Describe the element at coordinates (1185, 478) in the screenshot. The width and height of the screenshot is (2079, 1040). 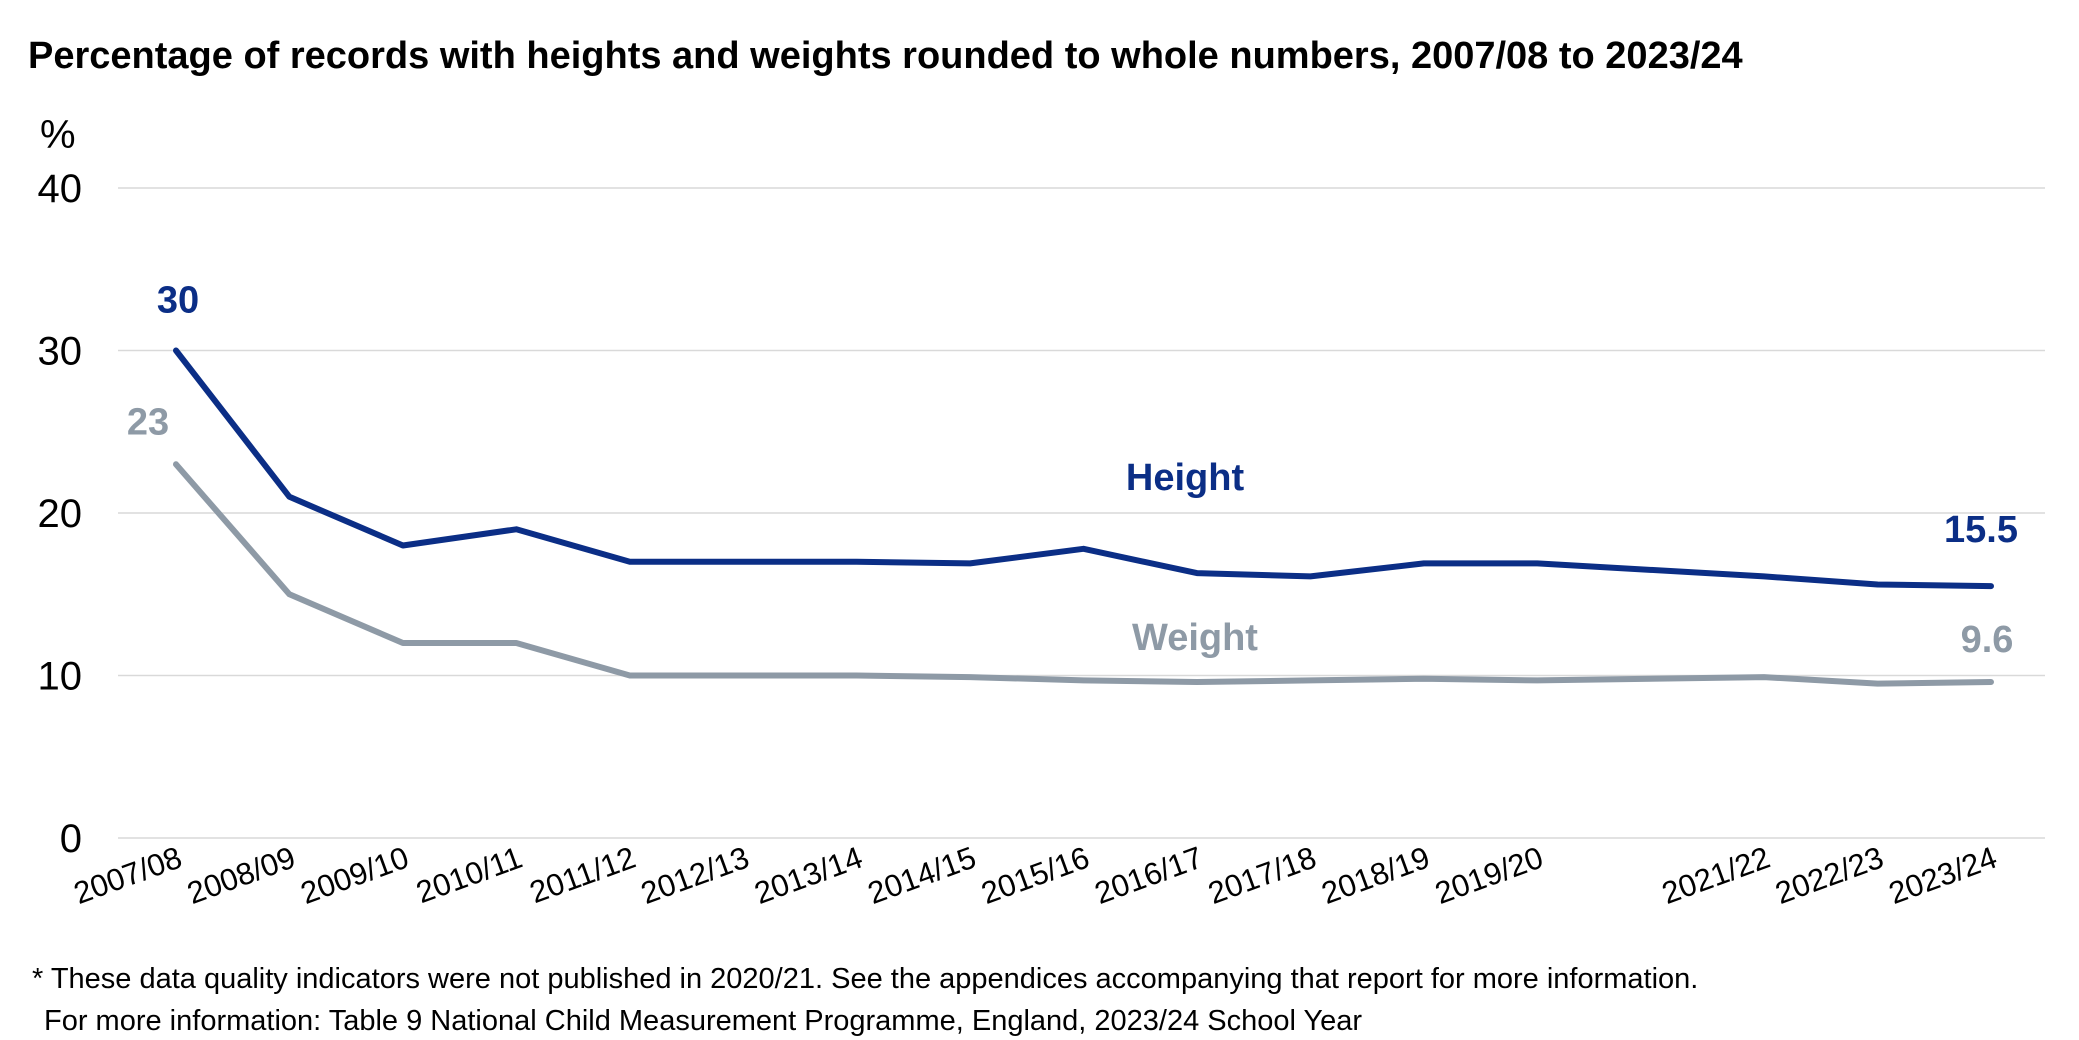
I see `series-label-height: Height` at that location.